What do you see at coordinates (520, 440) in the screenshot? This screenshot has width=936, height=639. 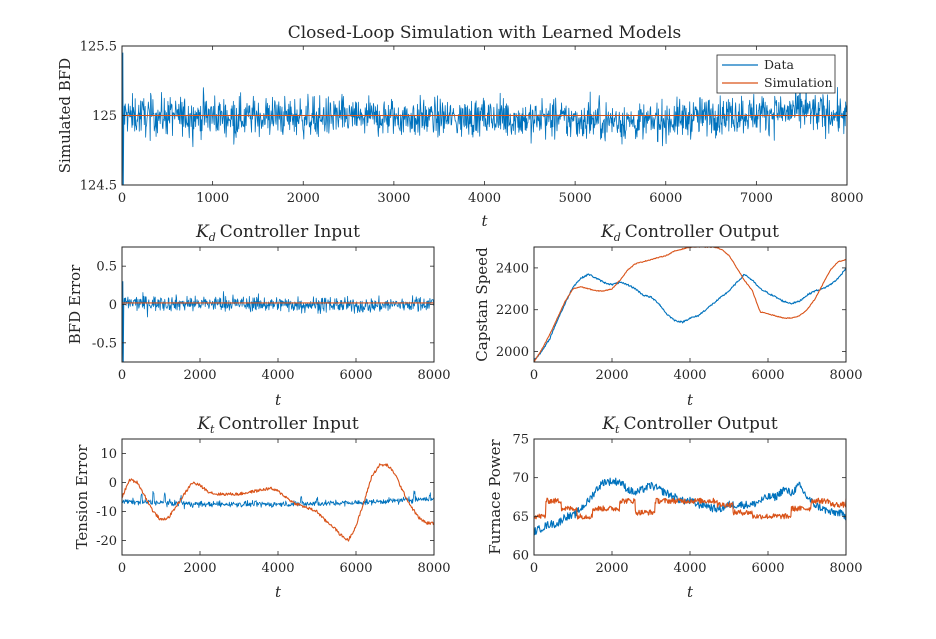 I see `kt-output-ytick-label: 75` at bounding box center [520, 440].